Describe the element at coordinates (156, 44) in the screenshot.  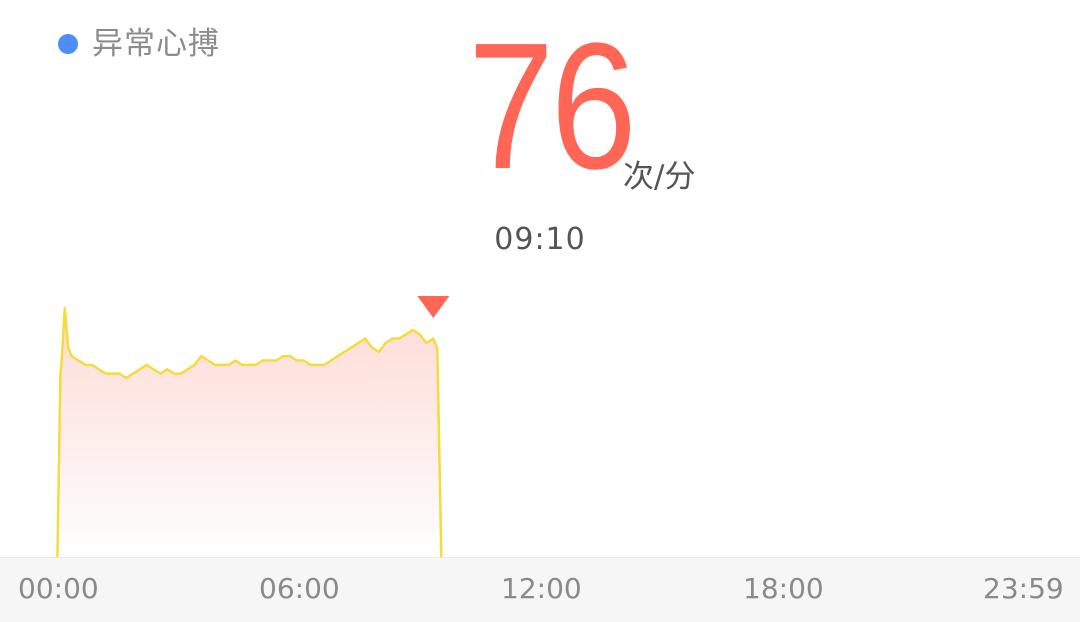
I see `legend-label: 异常心搏` at that location.